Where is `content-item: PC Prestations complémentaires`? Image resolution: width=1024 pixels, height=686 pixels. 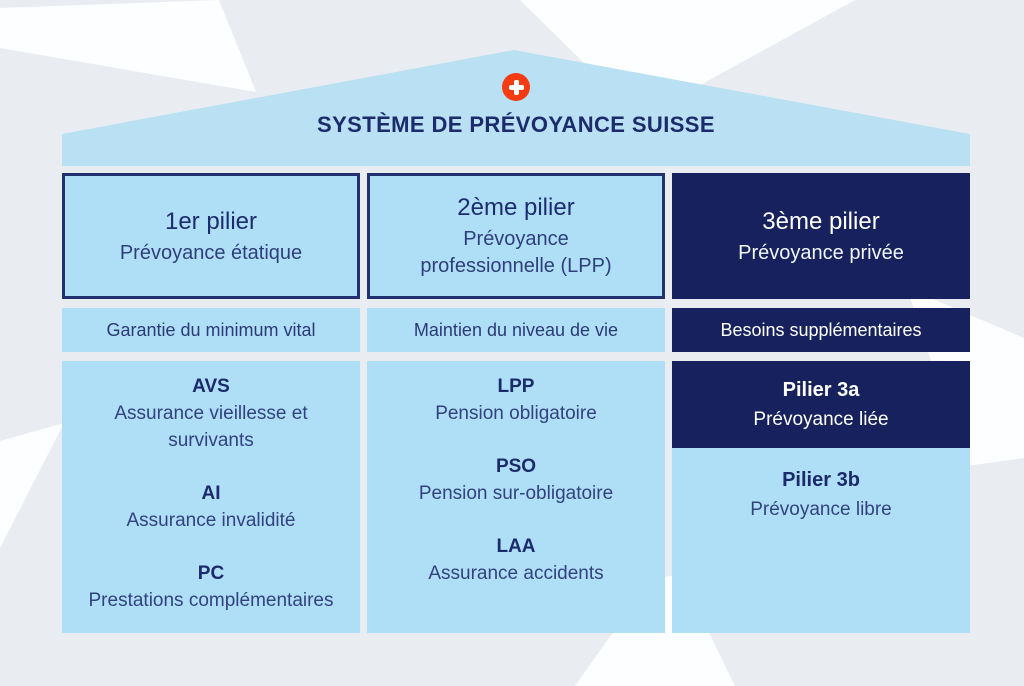 content-item: PC Prestations complémentaires is located at coordinates (211, 587).